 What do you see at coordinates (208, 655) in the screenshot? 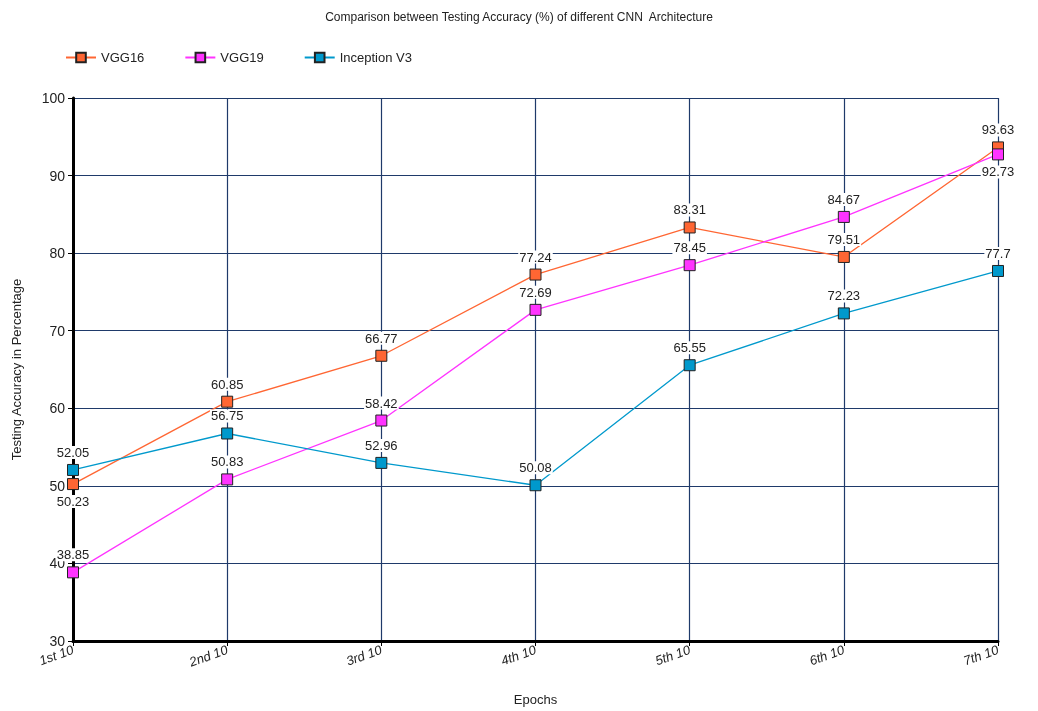
I see `x-tick-label: 2nd 10` at bounding box center [208, 655].